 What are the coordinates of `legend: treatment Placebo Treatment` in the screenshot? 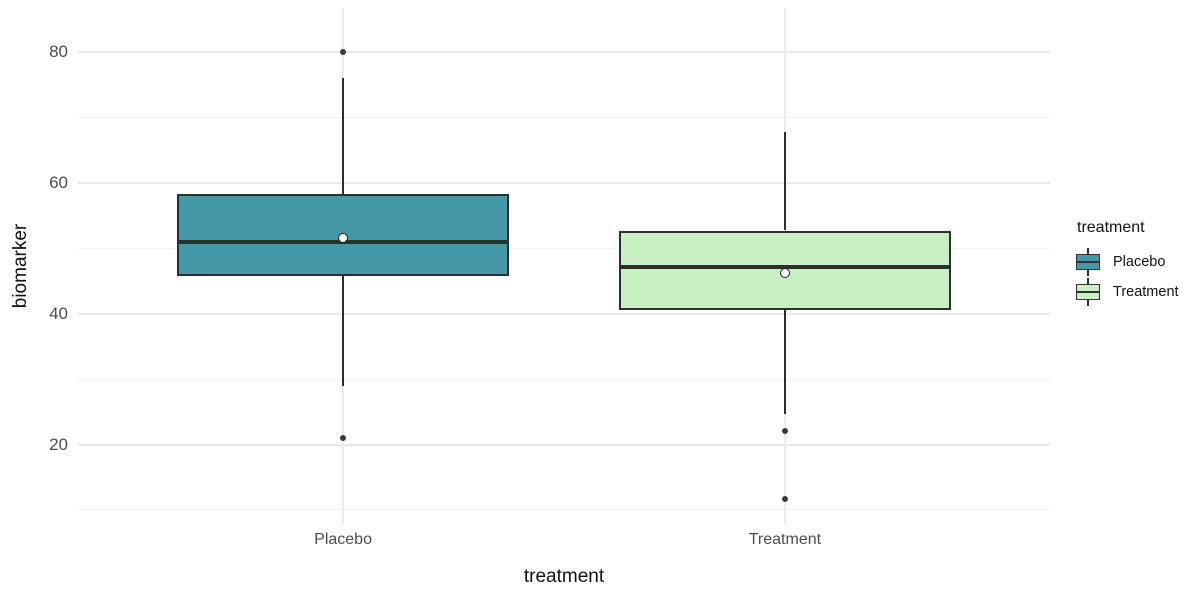 It's located at (1127, 263).